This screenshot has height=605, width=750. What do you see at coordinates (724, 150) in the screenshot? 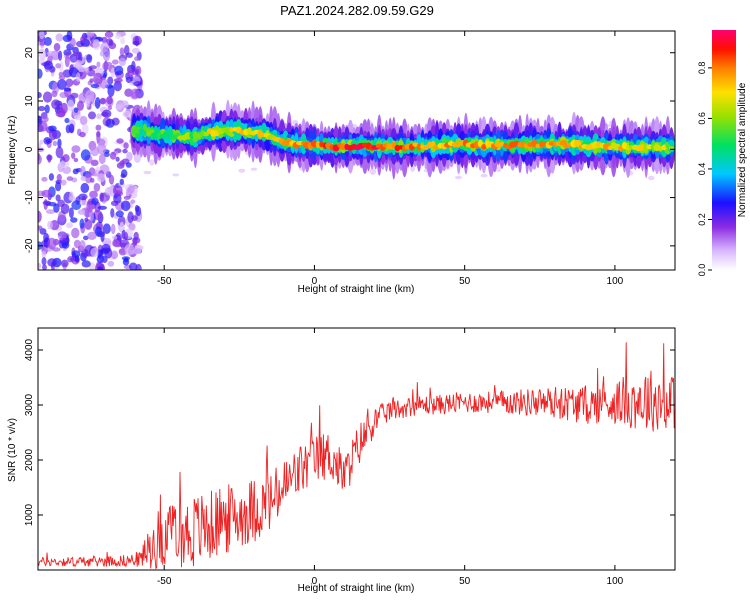
I see `colorbar-gradient` at bounding box center [724, 150].